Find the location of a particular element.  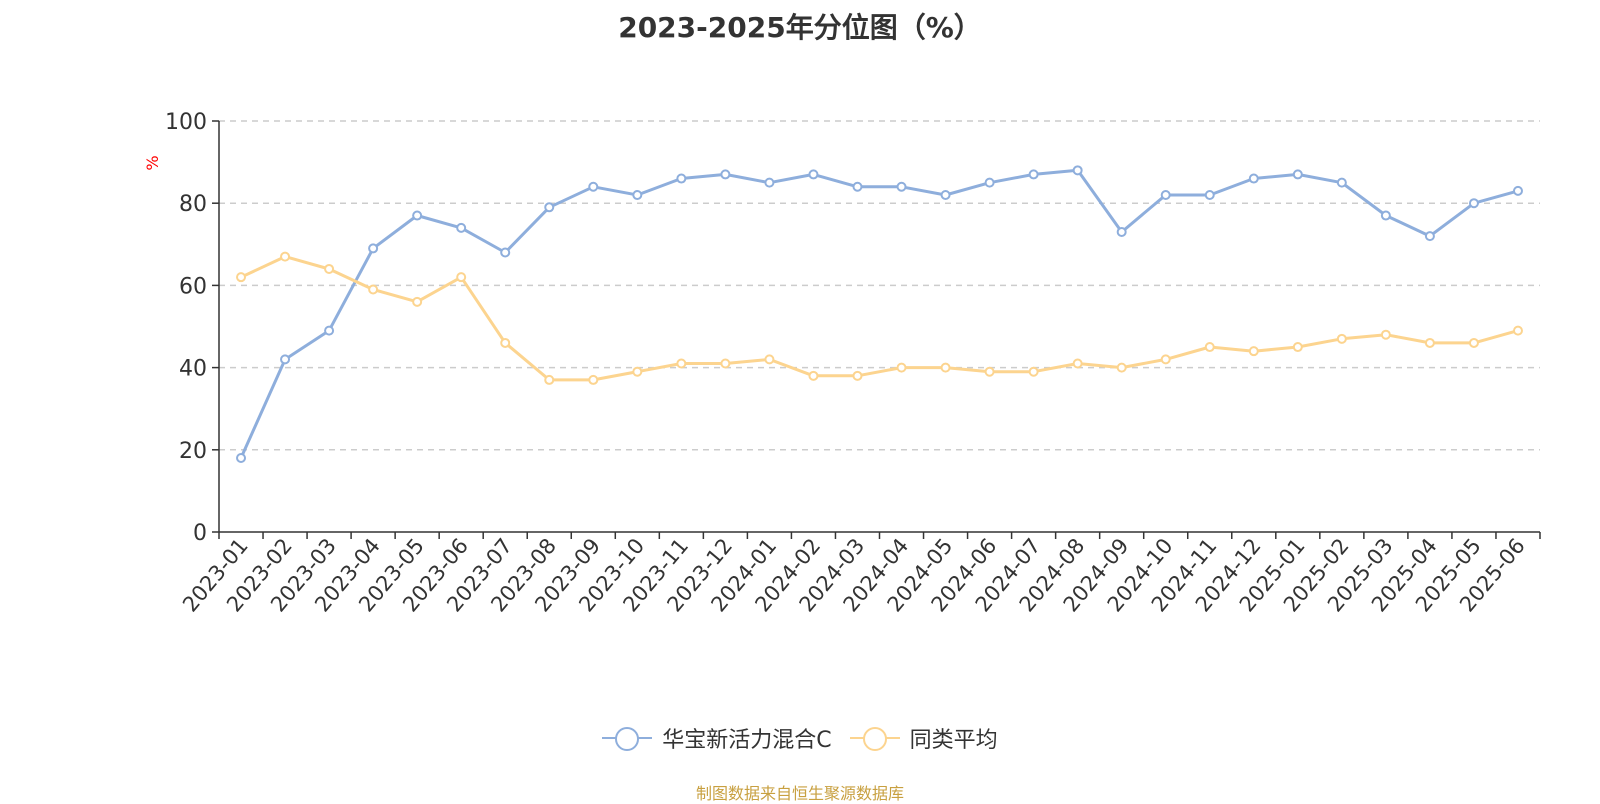

source-note: 制图数据来自恒生聚源数据库 is located at coordinates (799, 793).